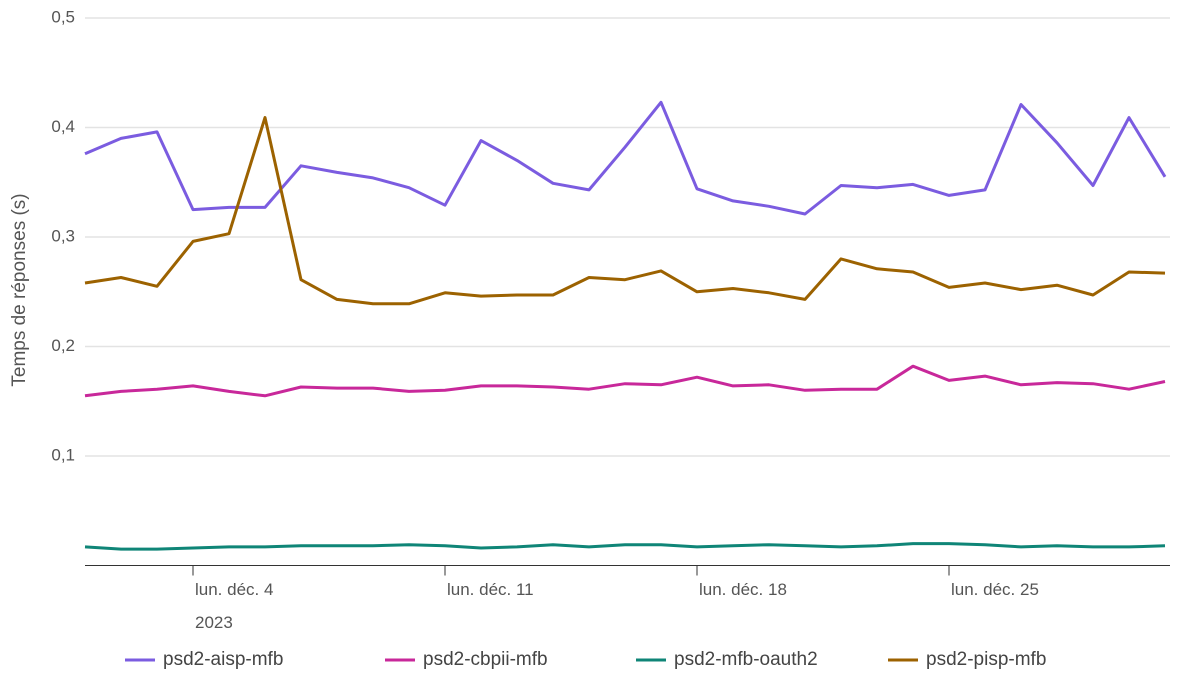 This screenshot has height=675, width=1199. Describe the element at coordinates (234, 589) in the screenshot. I see `x-tick-label: lun. déc. 4` at that location.